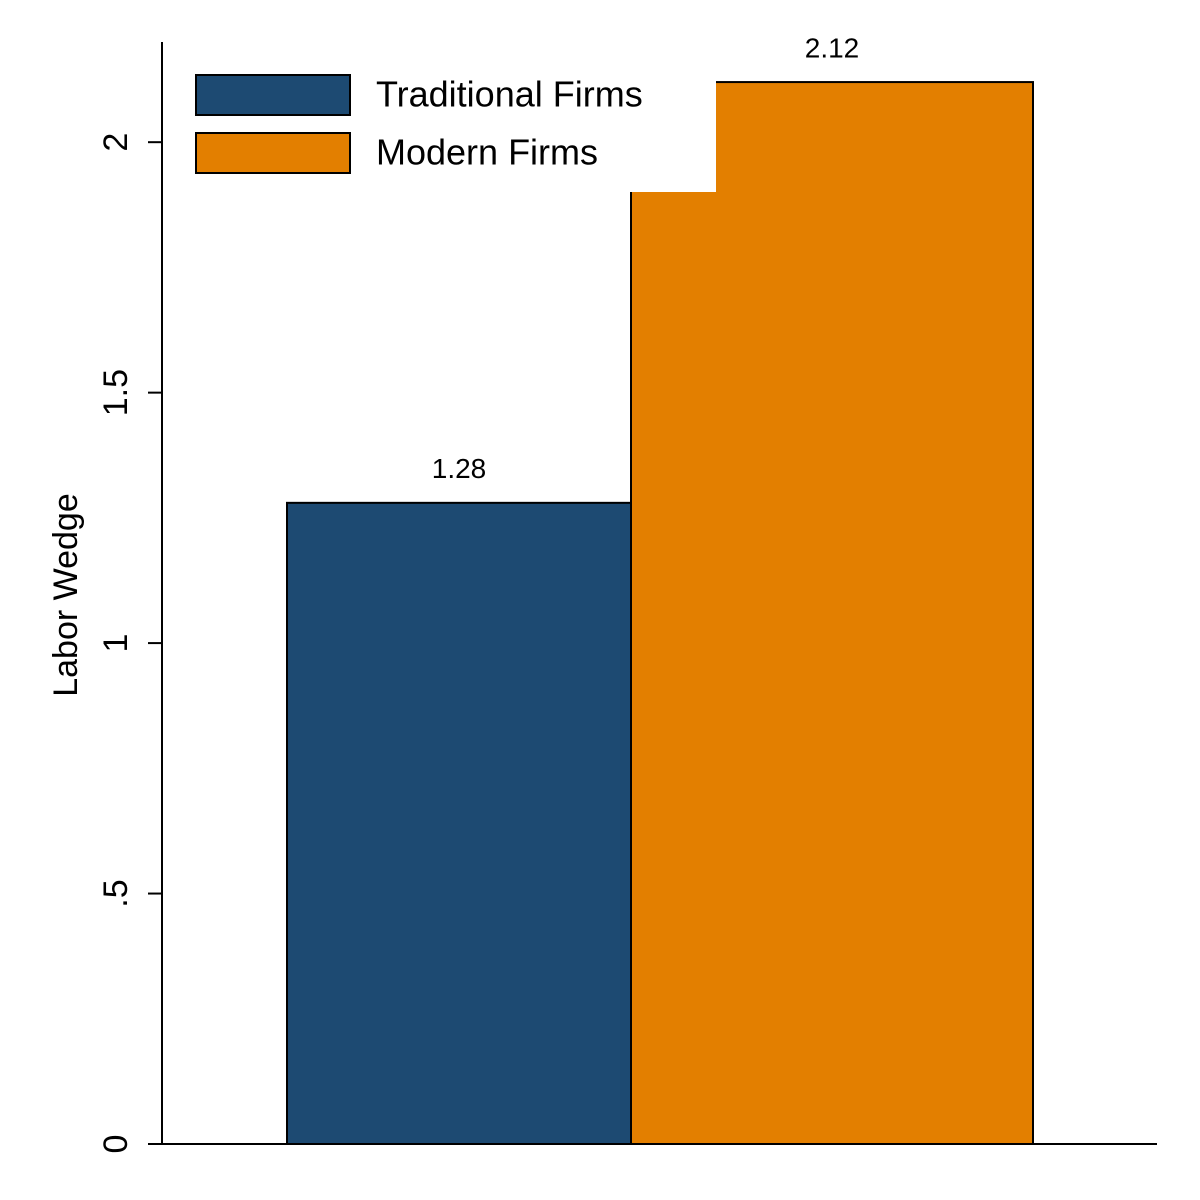 The height and width of the screenshot is (1200, 1200). What do you see at coordinates (832, 47) in the screenshot?
I see `value-label: 2.12` at bounding box center [832, 47].